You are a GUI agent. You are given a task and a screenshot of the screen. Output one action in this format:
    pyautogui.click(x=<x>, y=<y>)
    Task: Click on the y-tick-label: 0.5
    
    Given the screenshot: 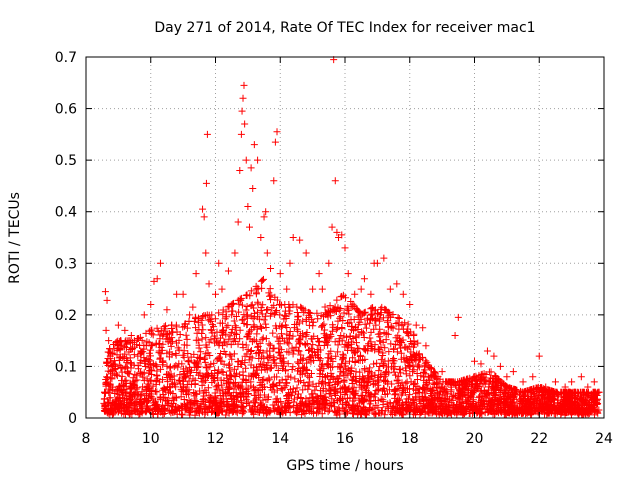 What is the action you would take?
    pyautogui.click(x=66, y=161)
    